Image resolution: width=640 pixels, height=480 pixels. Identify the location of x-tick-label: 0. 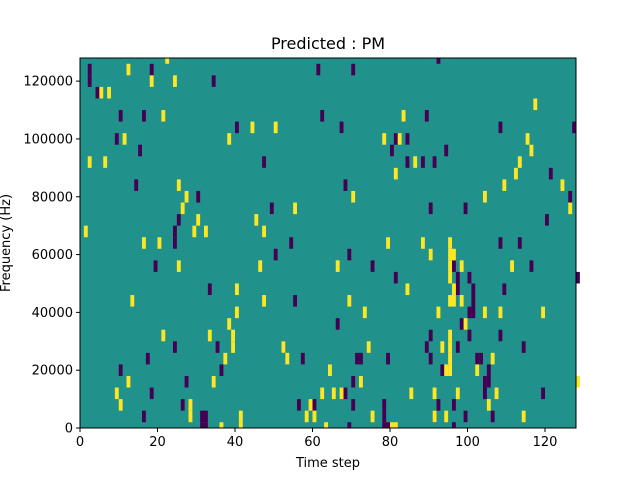
(80, 442).